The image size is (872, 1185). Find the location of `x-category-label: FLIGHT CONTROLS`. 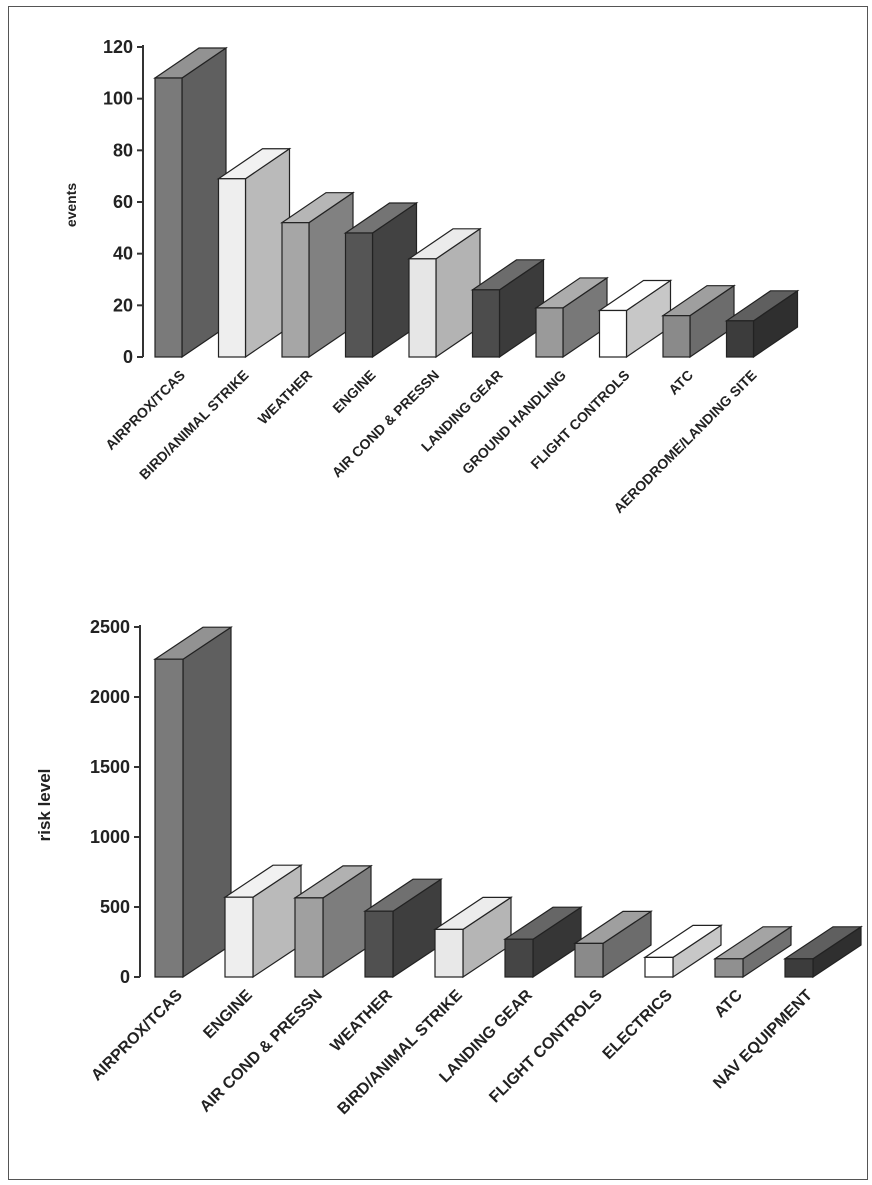

x-category-label: FLIGHT CONTROLS is located at coordinates (546, 1047).